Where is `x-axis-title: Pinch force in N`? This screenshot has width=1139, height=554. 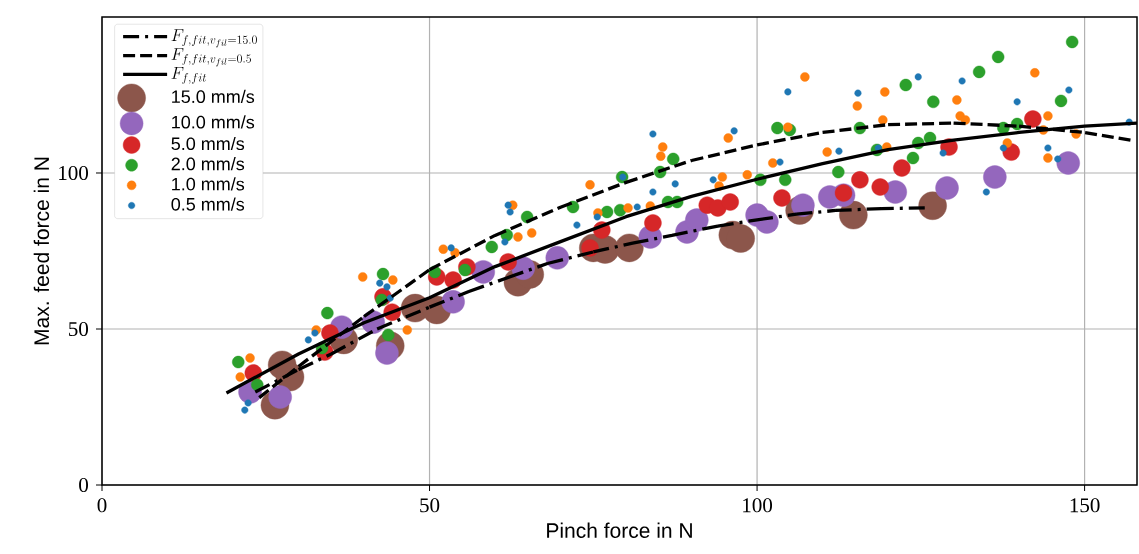
x-axis-title: Pinch force in N is located at coordinates (619, 530).